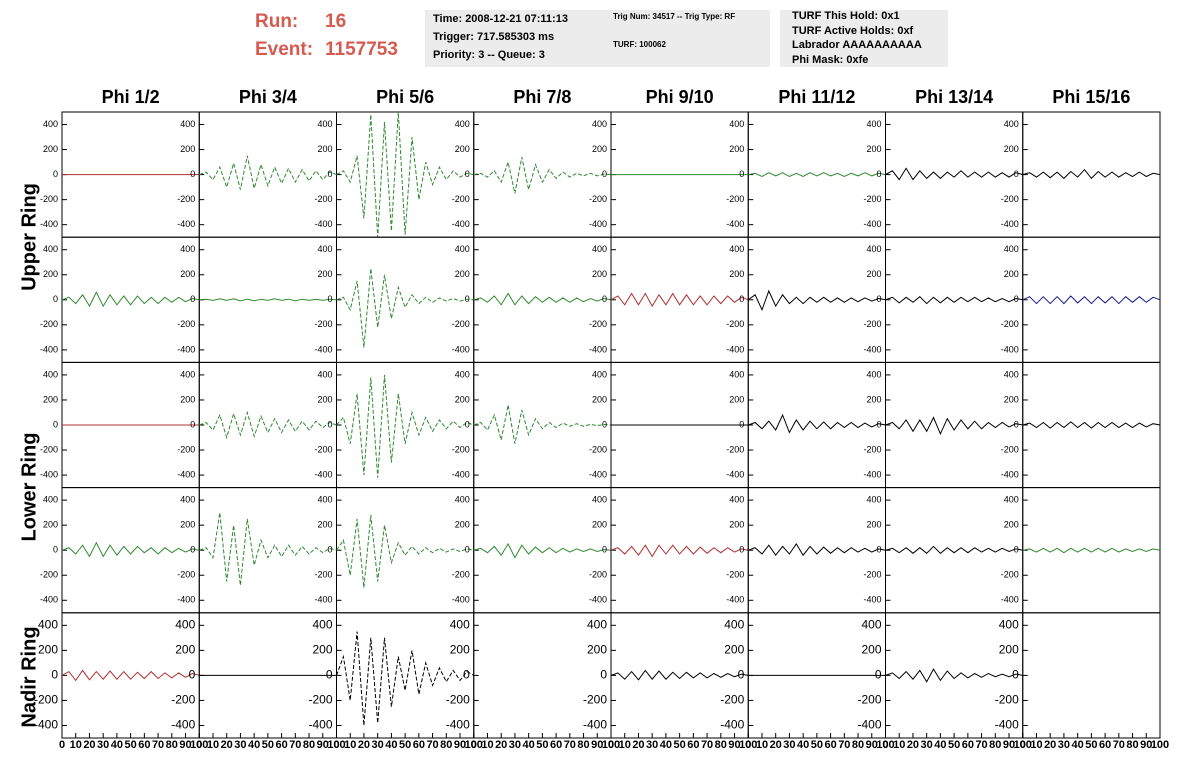  I want to click on column-header: Phi 3/4, so click(268, 97).